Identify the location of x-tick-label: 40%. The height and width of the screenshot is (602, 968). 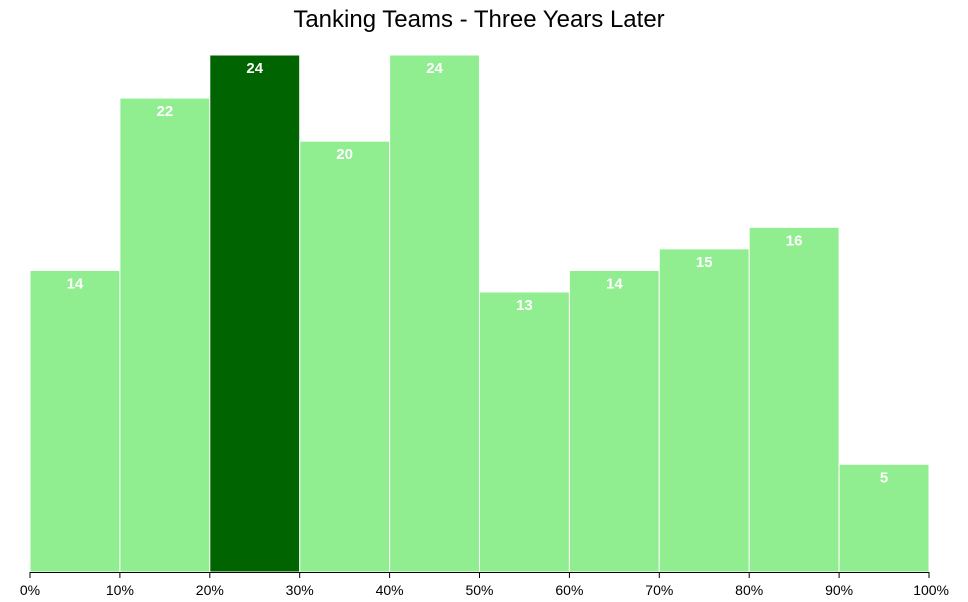
(390, 590).